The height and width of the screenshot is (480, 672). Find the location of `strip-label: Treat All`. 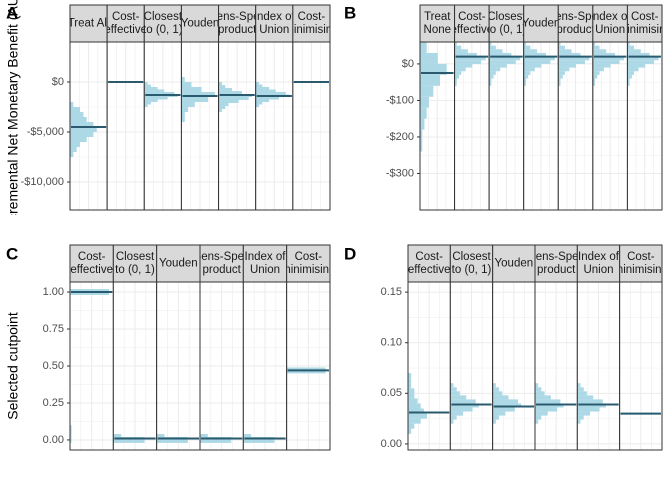

strip-label: Treat All is located at coordinates (89, 24).